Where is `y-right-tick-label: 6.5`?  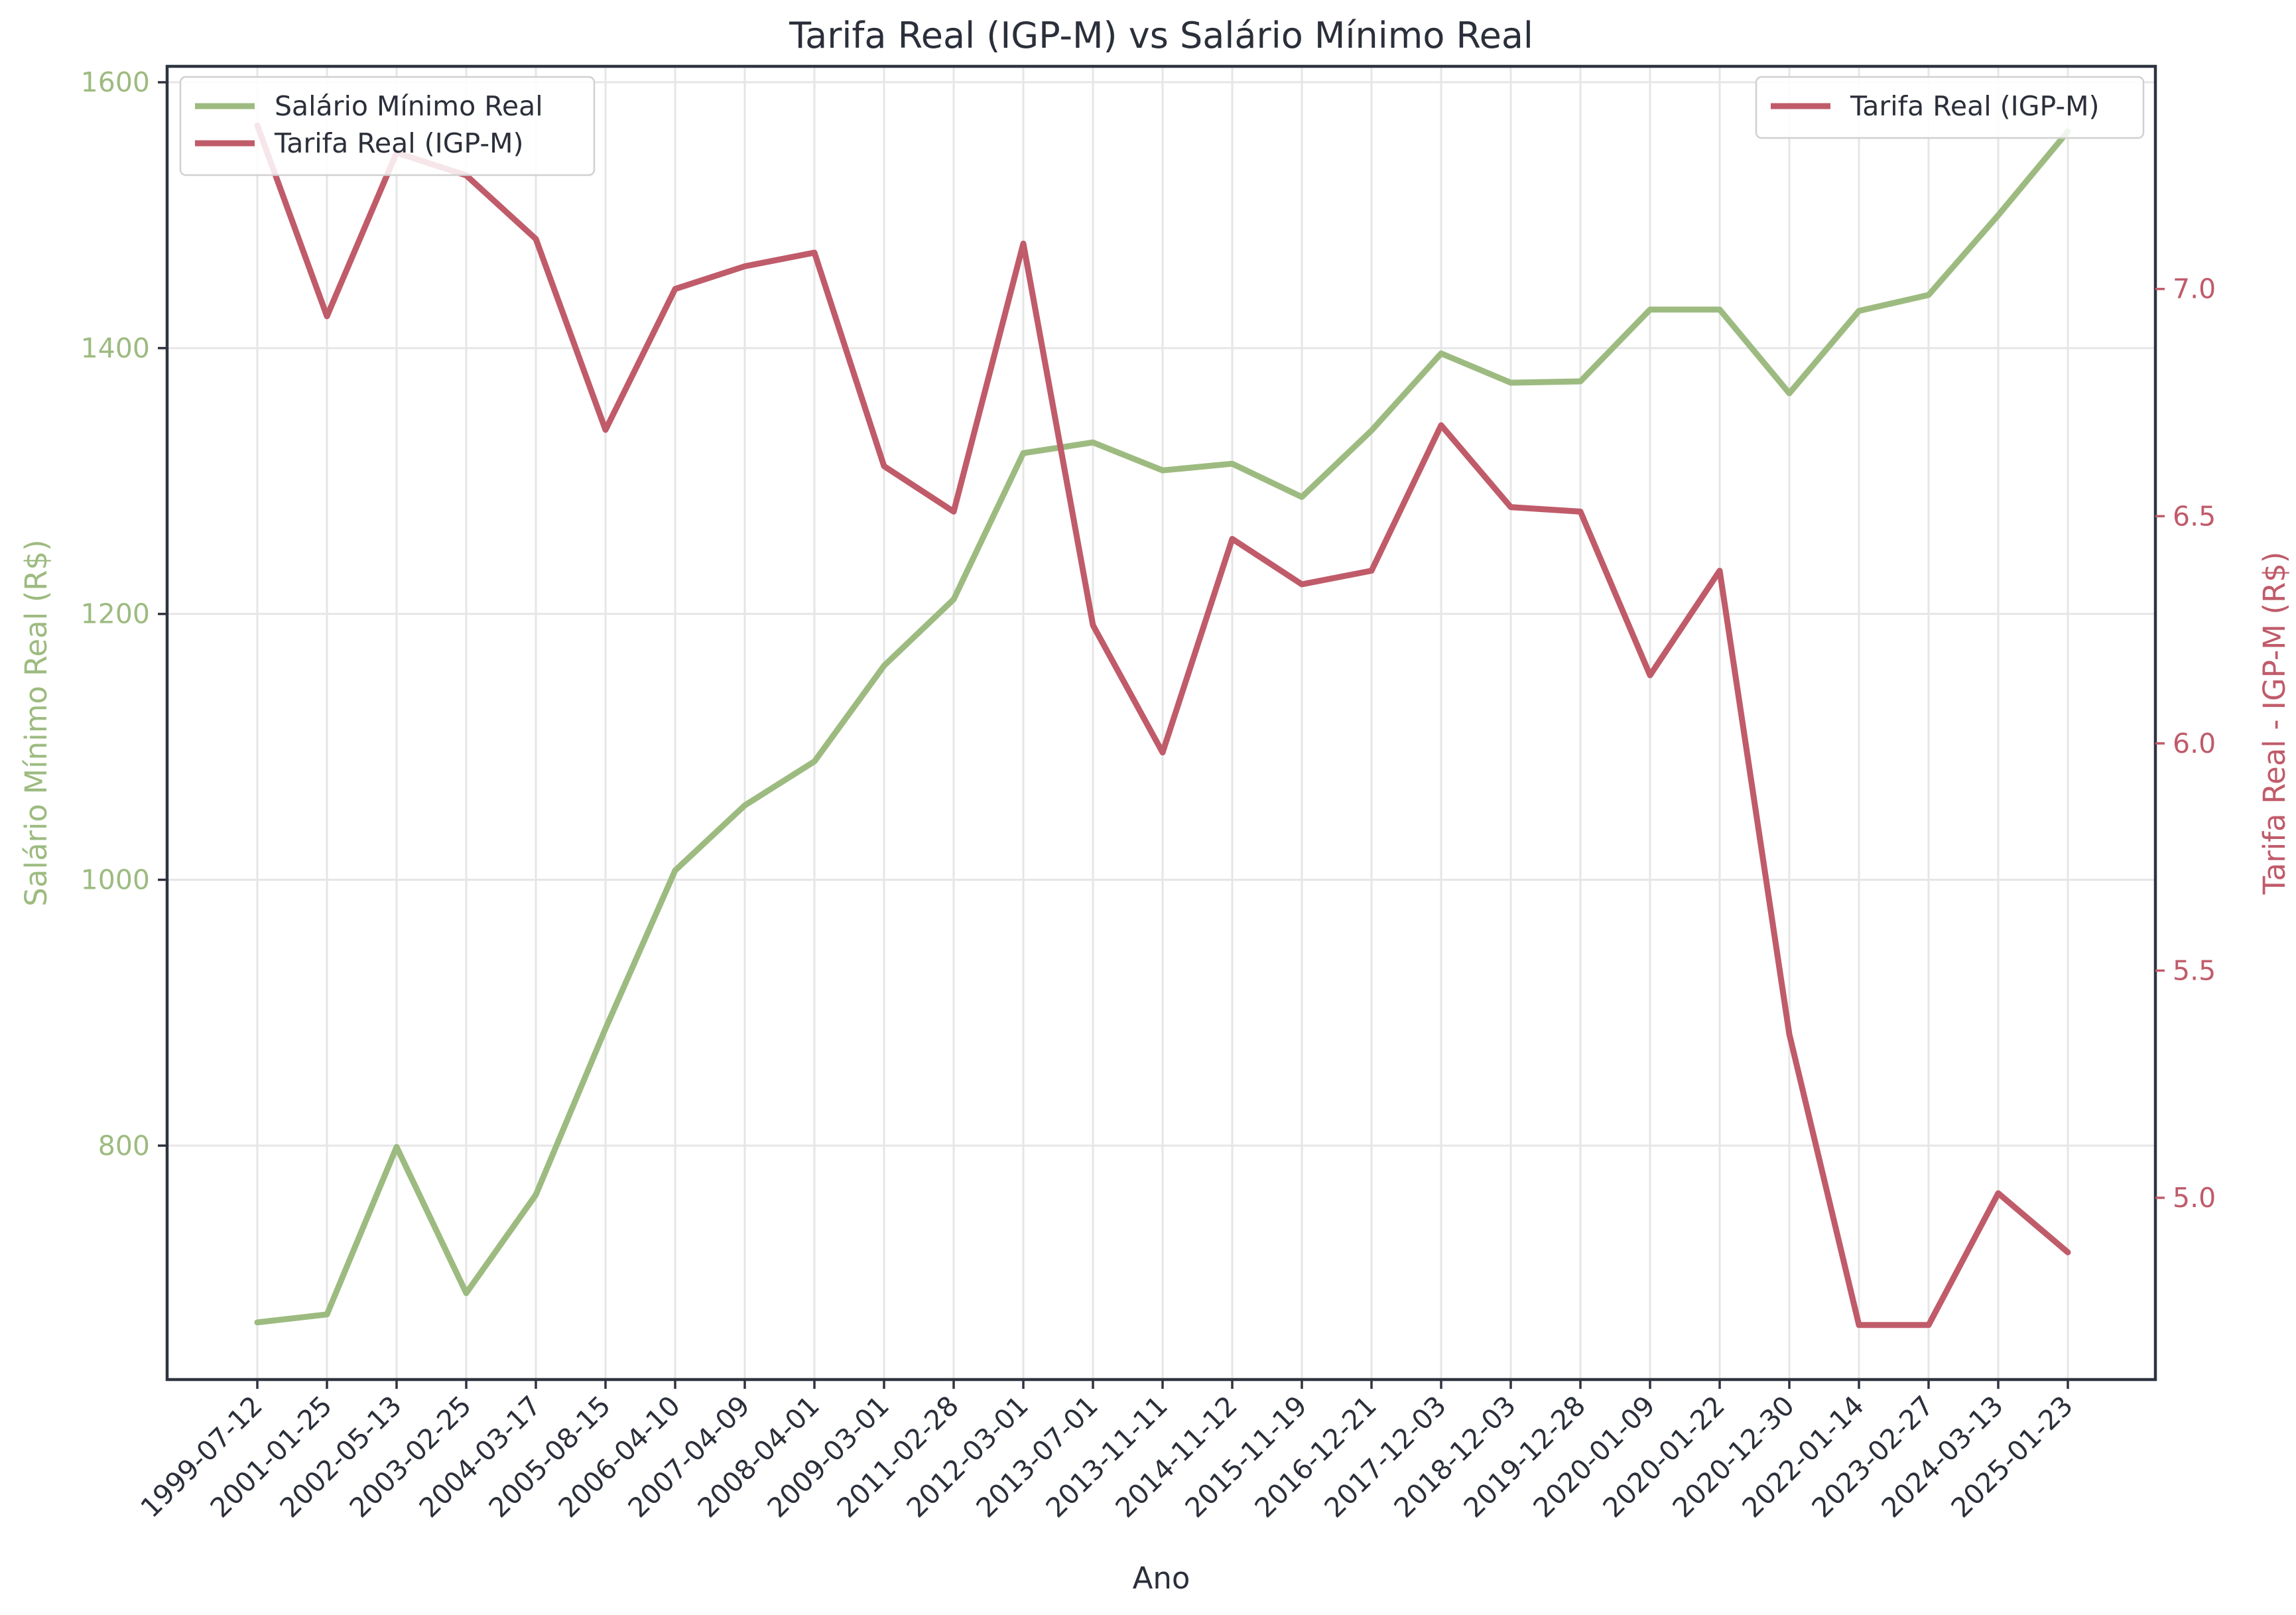
y-right-tick-label: 6.5 is located at coordinates (2194, 516).